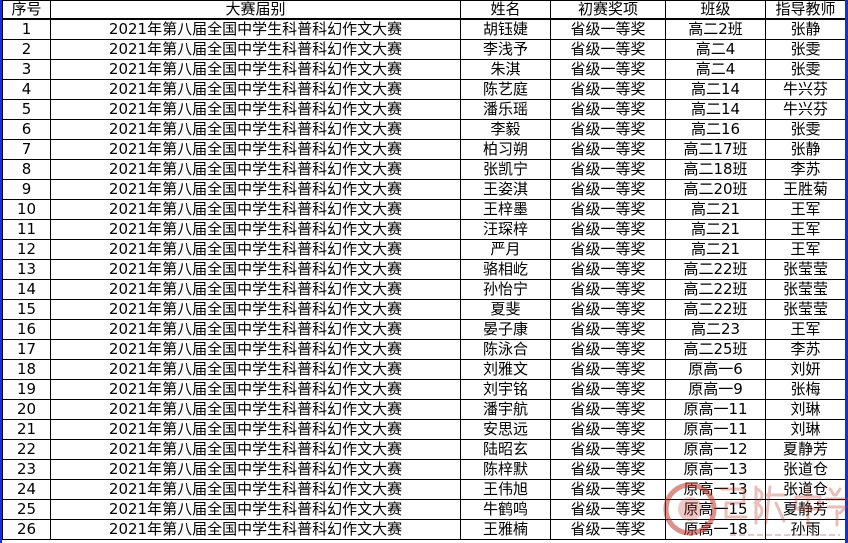 The height and width of the screenshot is (543, 848). What do you see at coordinates (505, 89) in the screenshot?
I see `cell-name: 陈艺庭` at bounding box center [505, 89].